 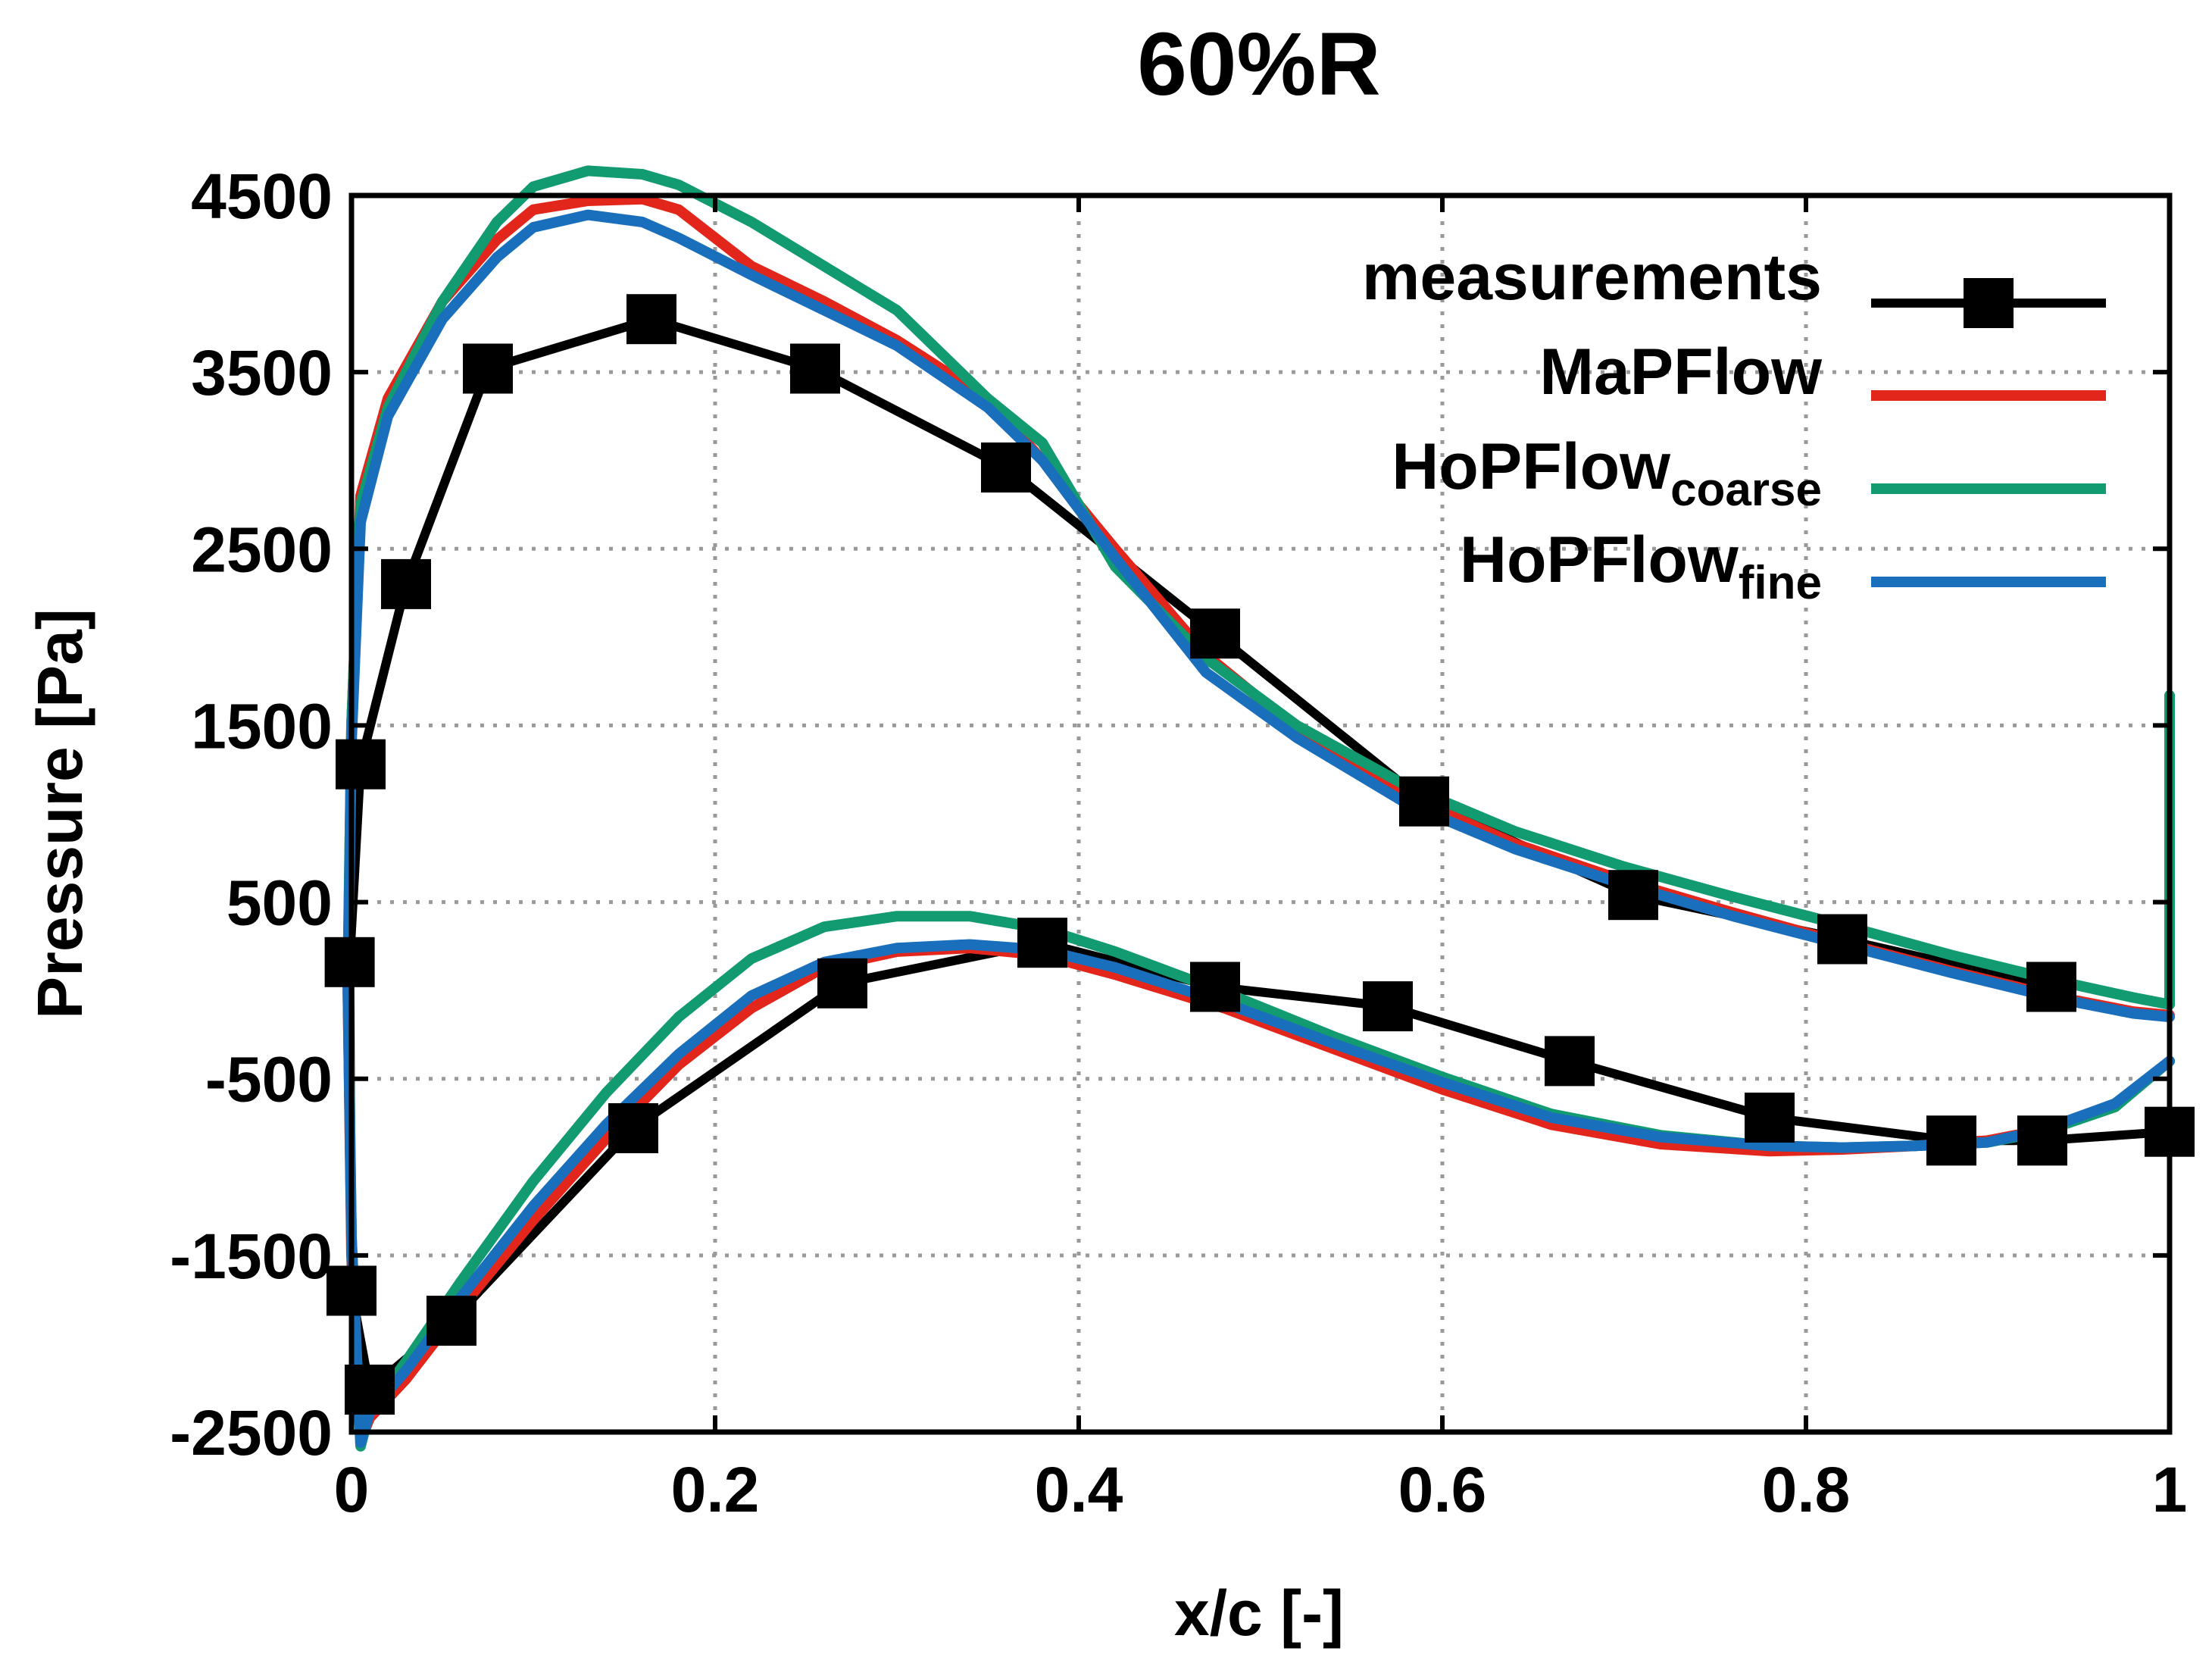 What do you see at coordinates (715, 1490) in the screenshot?
I see `x-tick-label: 0.2` at bounding box center [715, 1490].